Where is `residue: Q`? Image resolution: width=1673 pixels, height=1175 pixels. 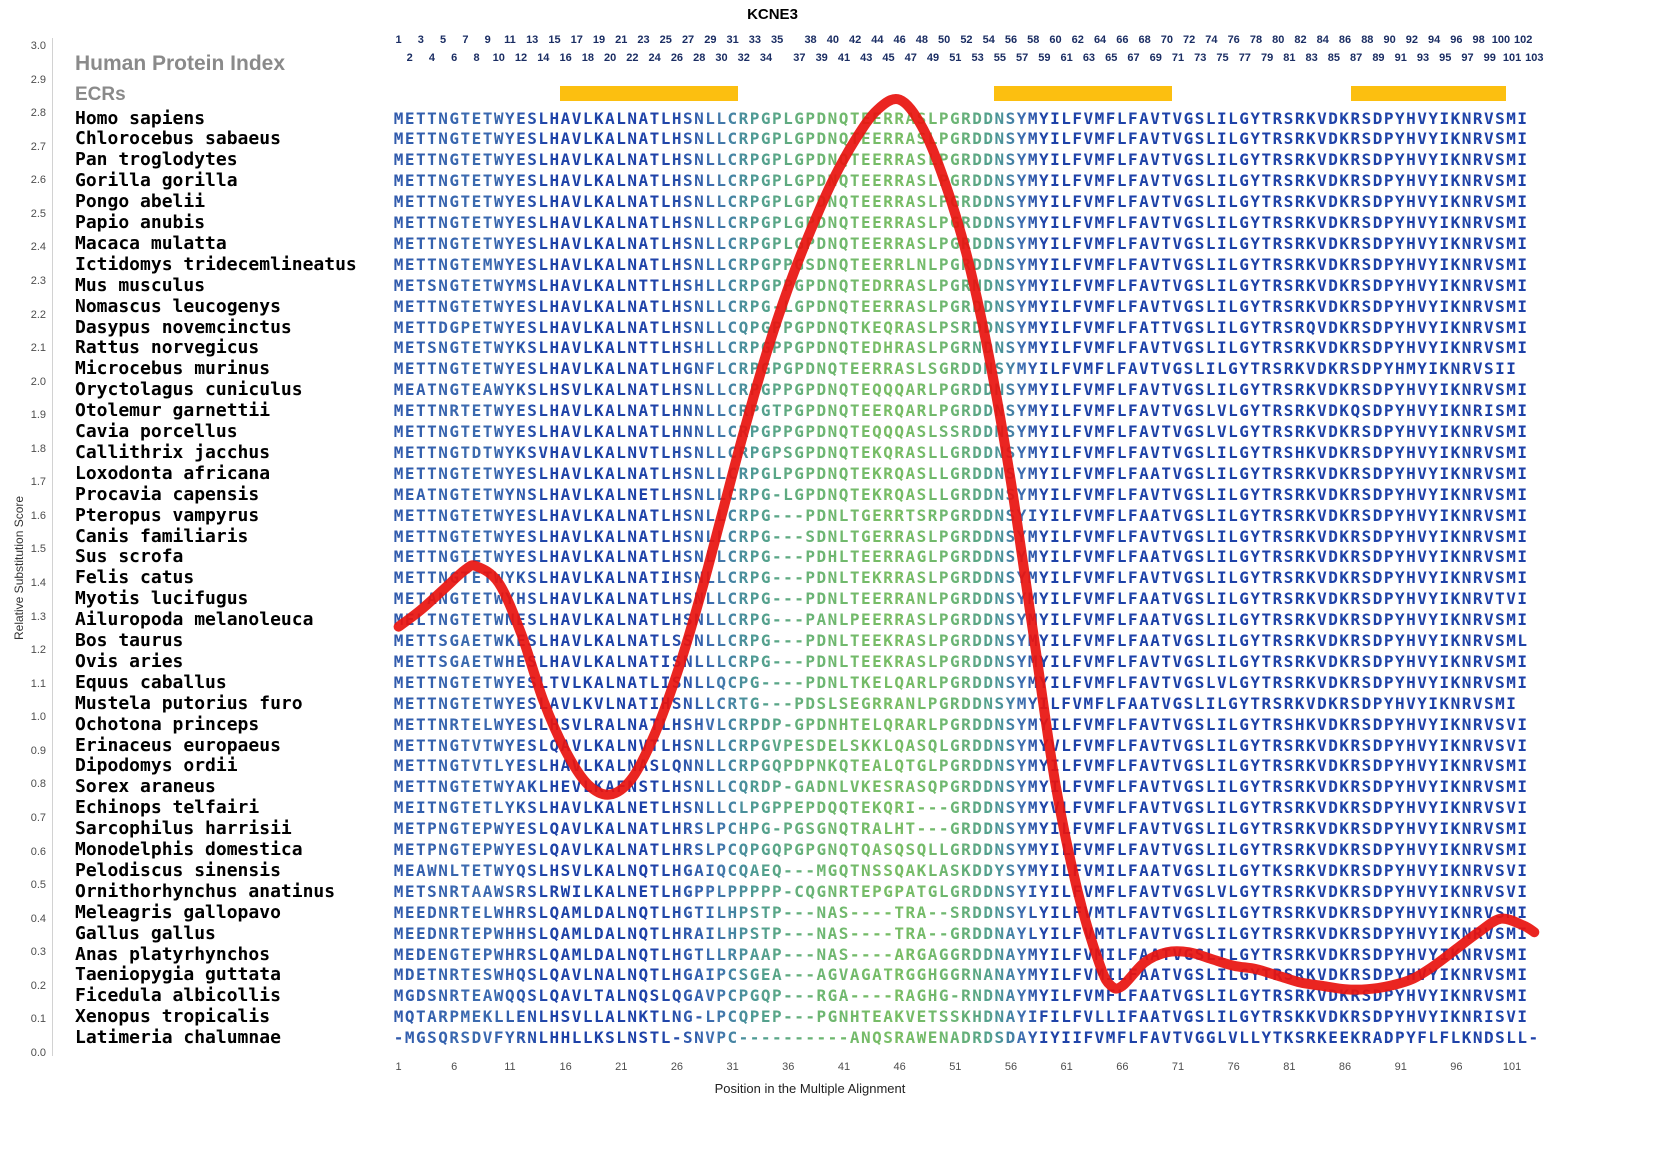
residue: Q is located at coordinates (509, 996).